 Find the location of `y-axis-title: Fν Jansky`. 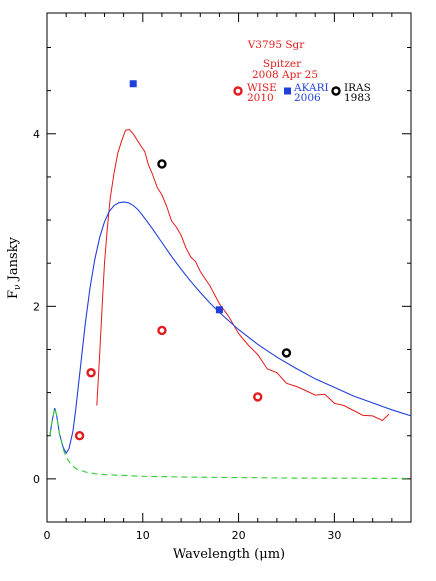

y-axis-title: Fν Jansky is located at coordinates (14, 267).